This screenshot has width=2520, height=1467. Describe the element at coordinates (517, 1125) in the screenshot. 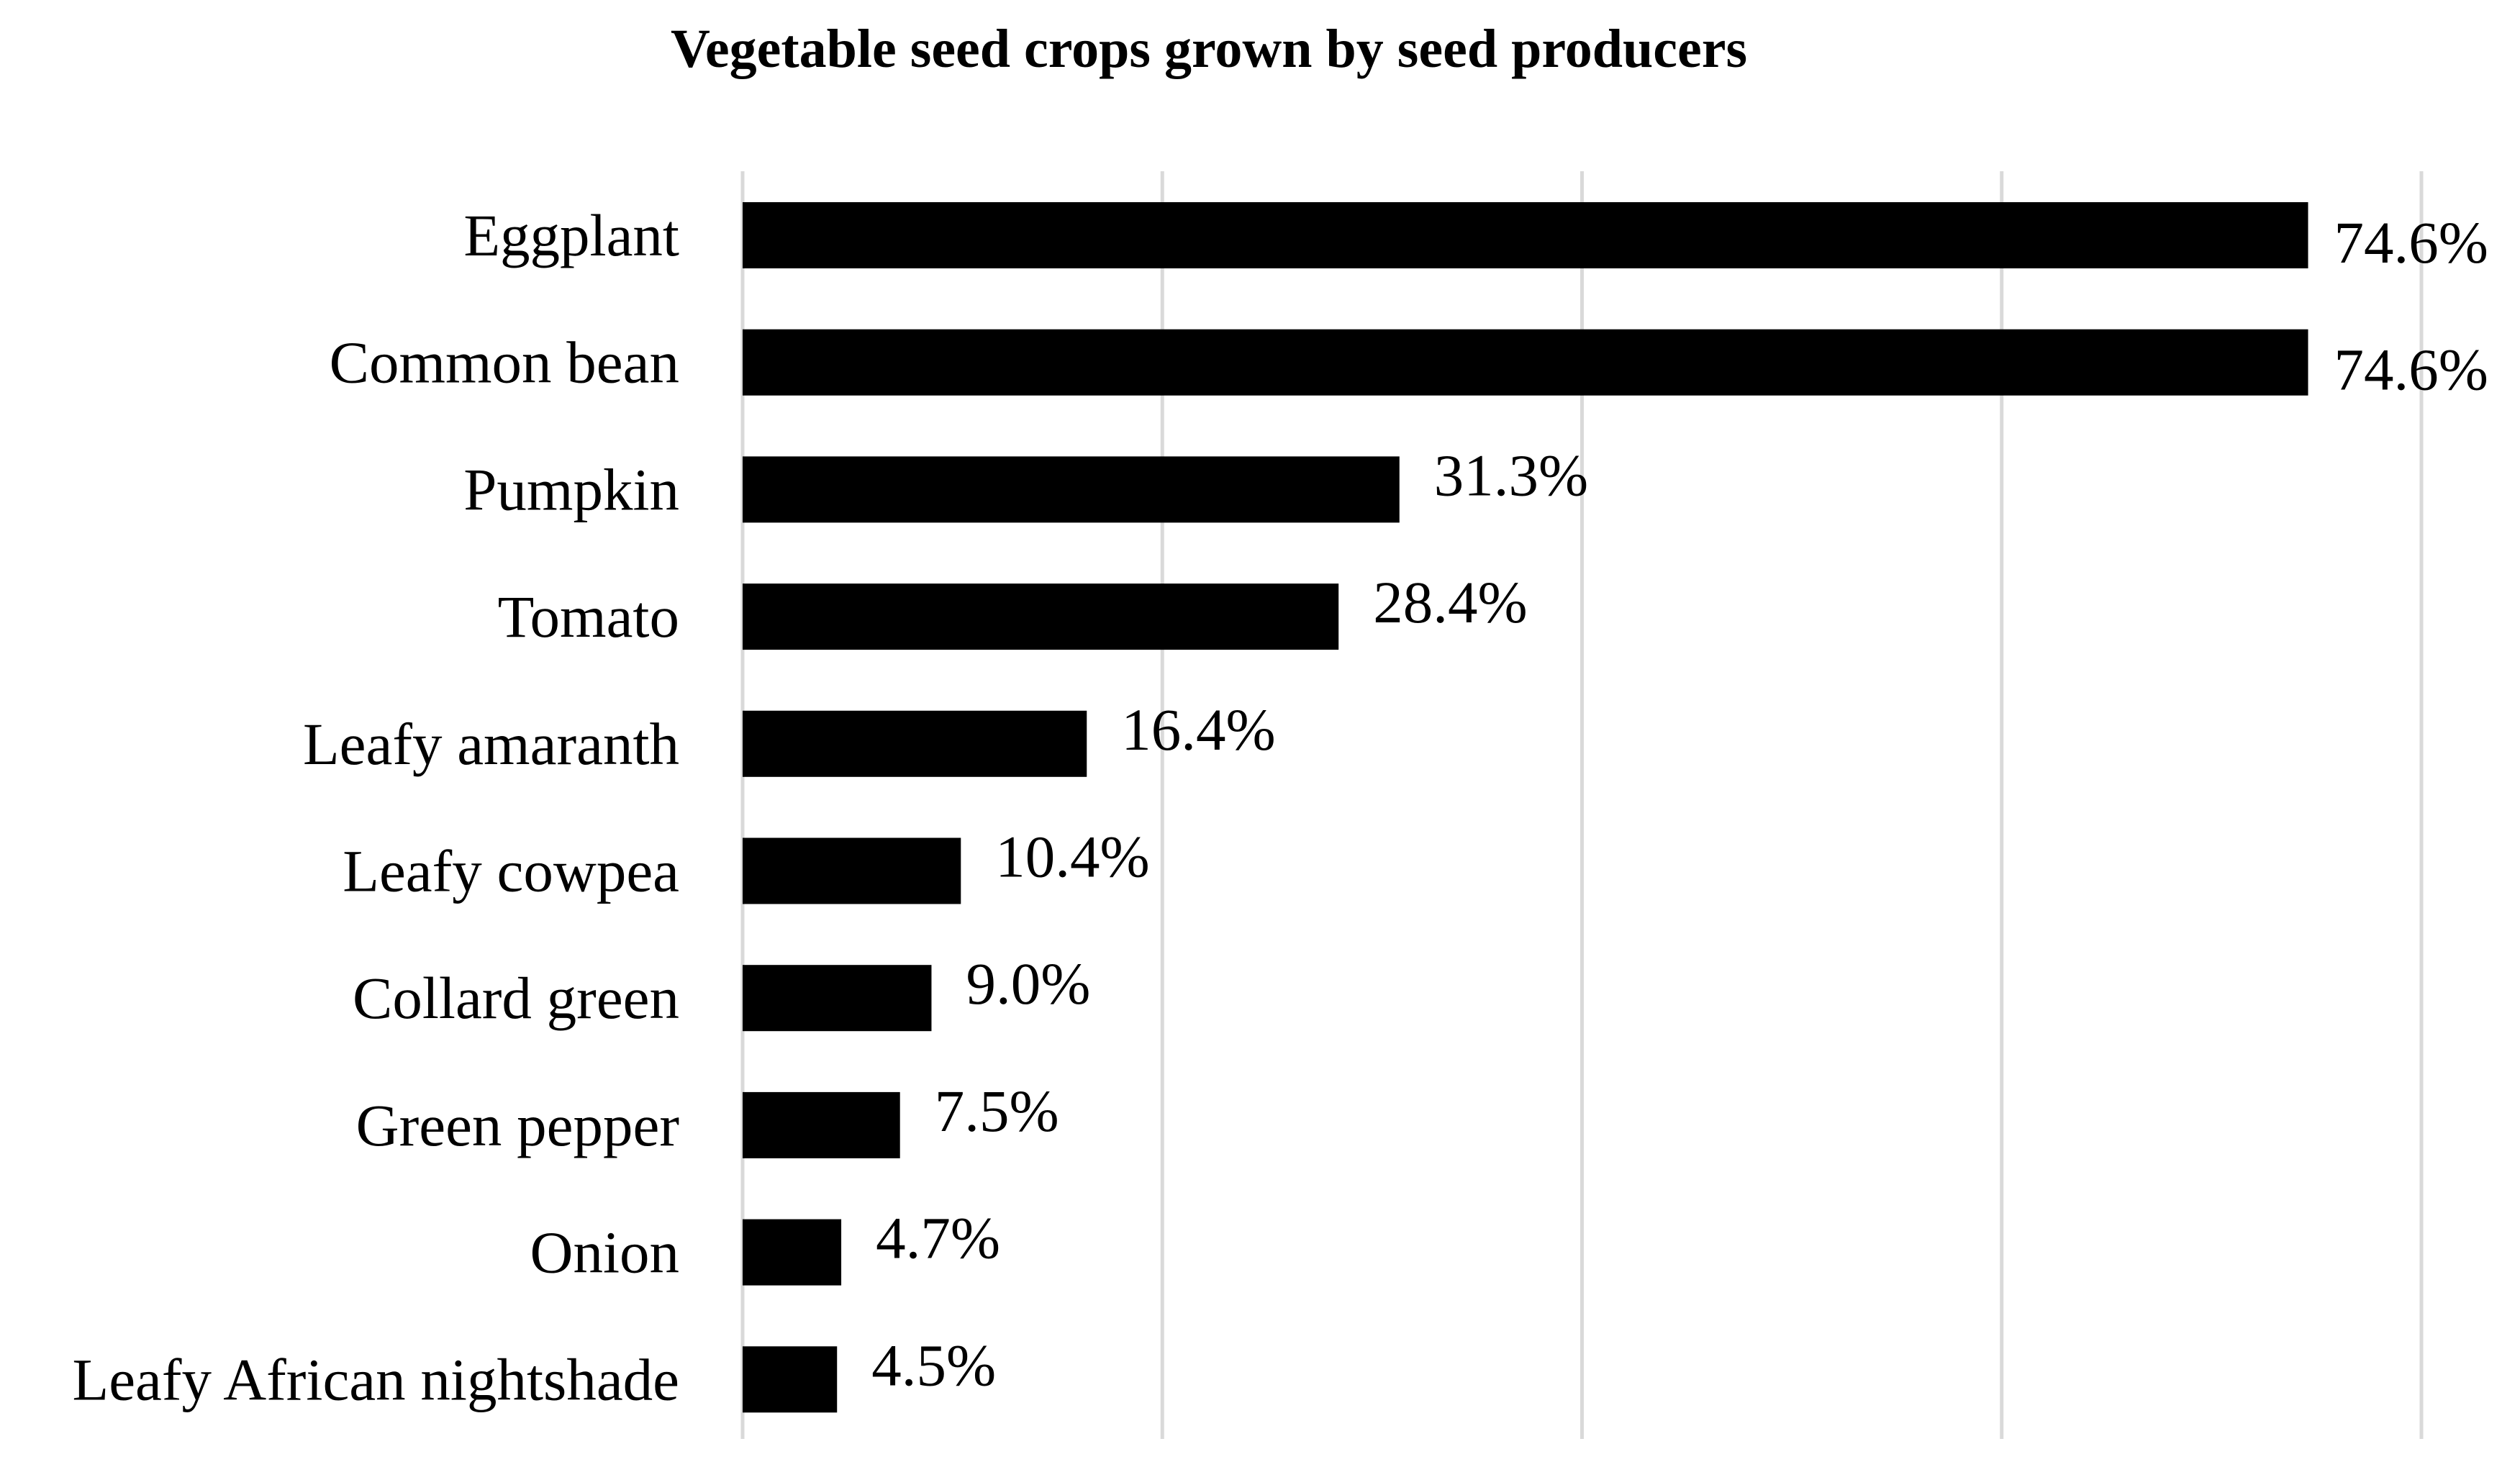

I see `category-label: Green pepper` at that location.